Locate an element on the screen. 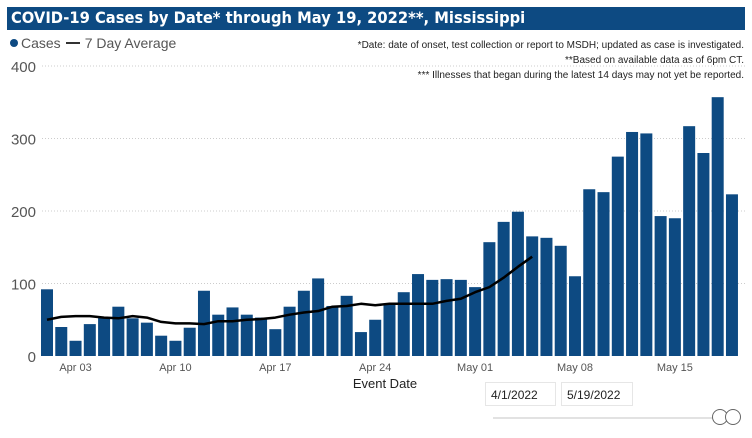 This screenshot has width=752, height=438. x-tick-label: May 01 is located at coordinates (475, 368).